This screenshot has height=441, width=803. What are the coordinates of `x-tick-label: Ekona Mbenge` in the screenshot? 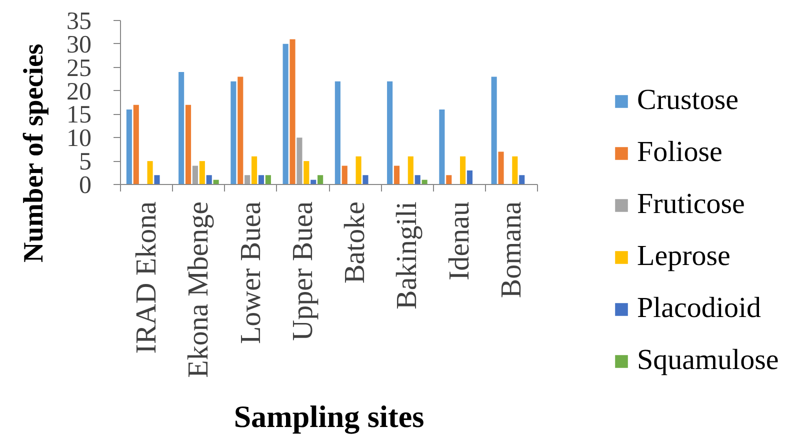 It's located at (198, 289).